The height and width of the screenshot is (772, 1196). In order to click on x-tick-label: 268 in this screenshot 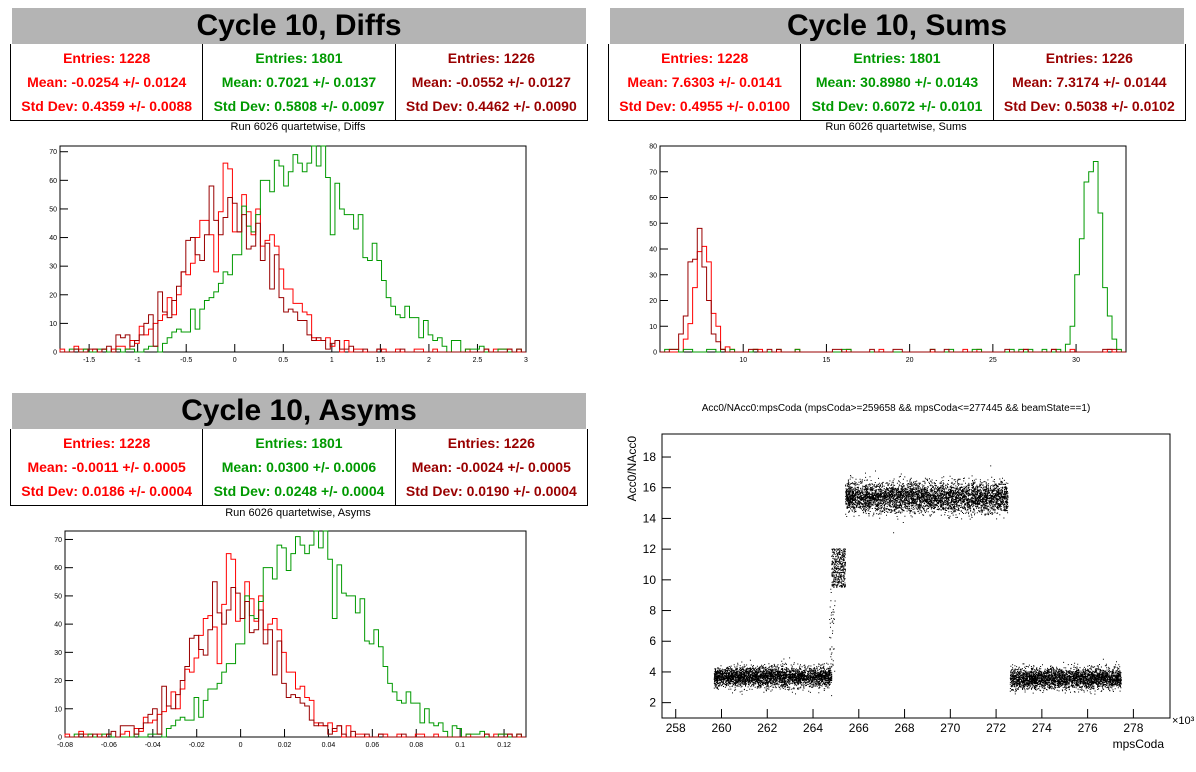, I will do `click(905, 728)`.